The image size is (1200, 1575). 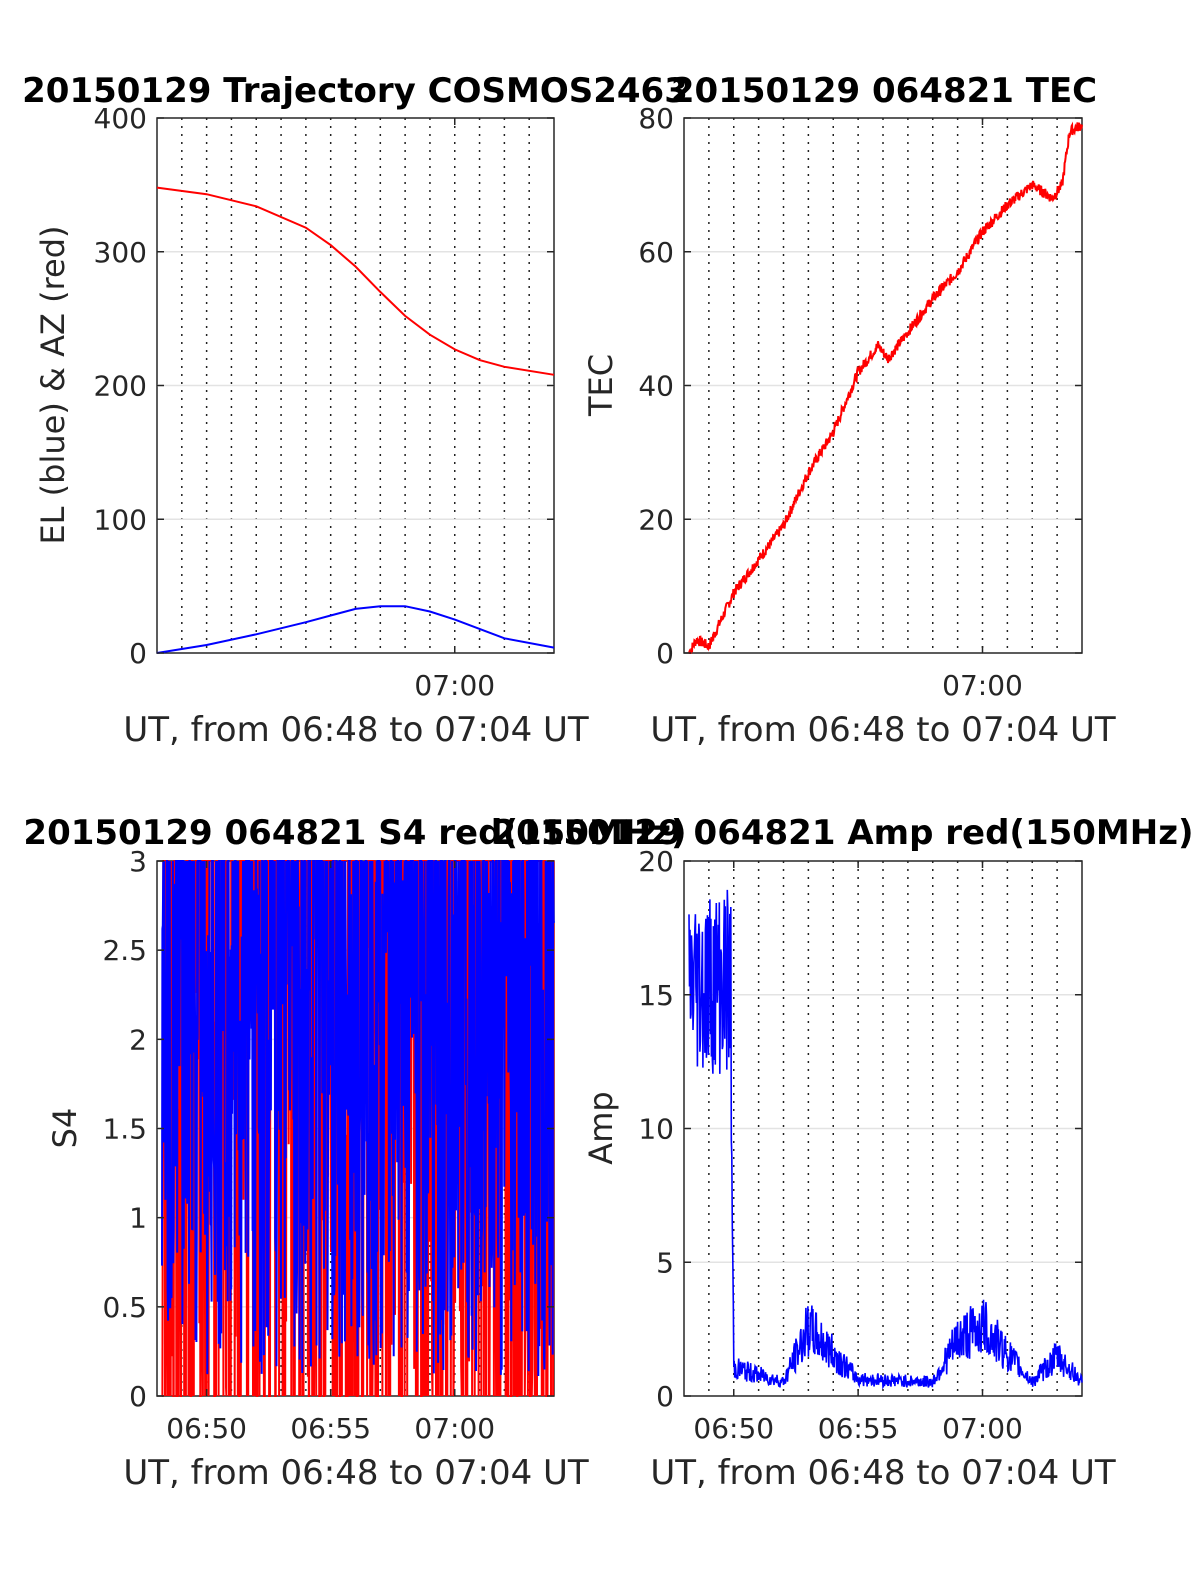 I want to click on amp-title: 20150129 064821 Amp red(150MHz), so click(x=842, y=833).